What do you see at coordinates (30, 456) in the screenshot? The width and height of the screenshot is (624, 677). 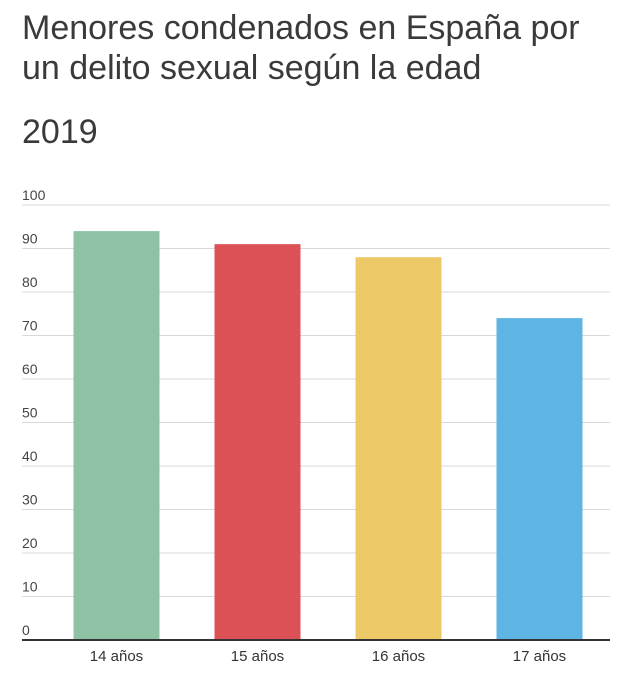 I see `y-tick-label: 40` at bounding box center [30, 456].